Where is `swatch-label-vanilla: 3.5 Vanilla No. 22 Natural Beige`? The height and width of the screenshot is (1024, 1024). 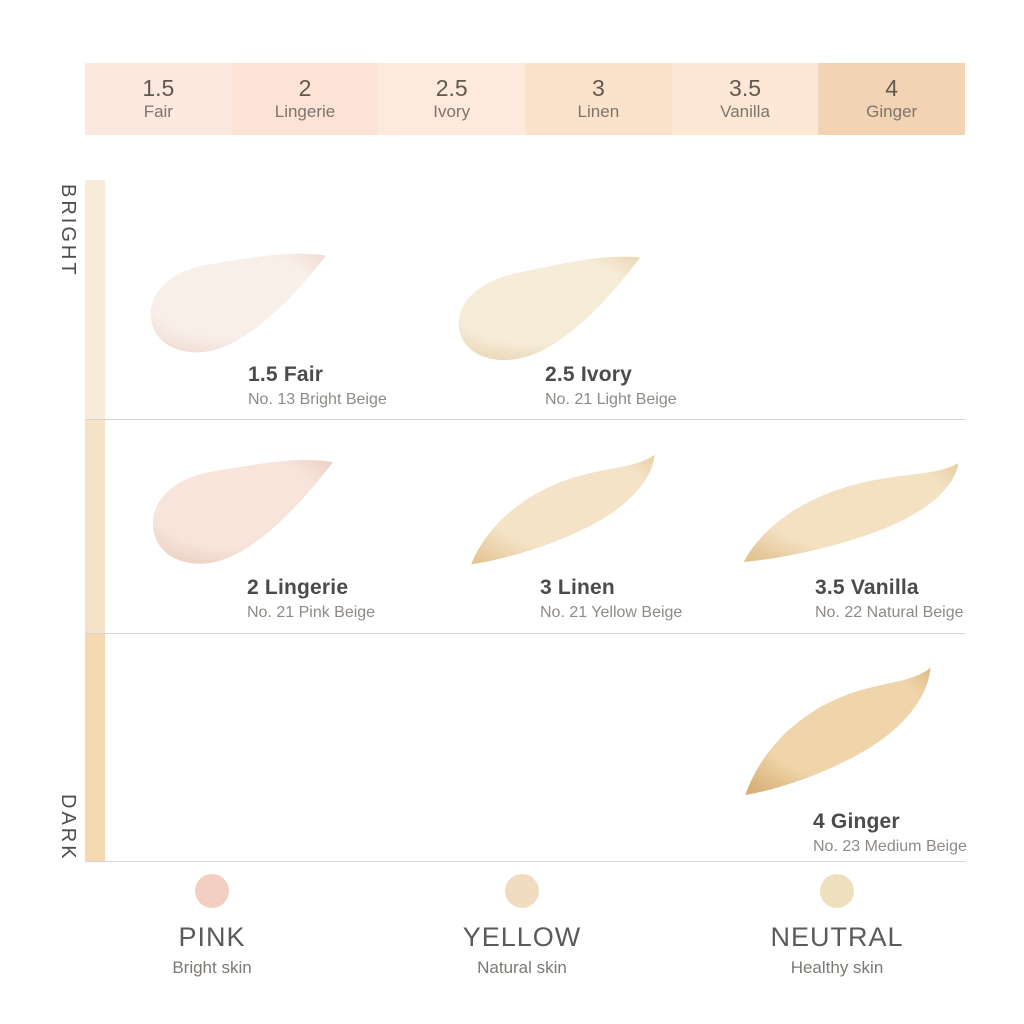
swatch-label-vanilla: 3.5 Vanilla No. 22 Natural Beige is located at coordinates (889, 599).